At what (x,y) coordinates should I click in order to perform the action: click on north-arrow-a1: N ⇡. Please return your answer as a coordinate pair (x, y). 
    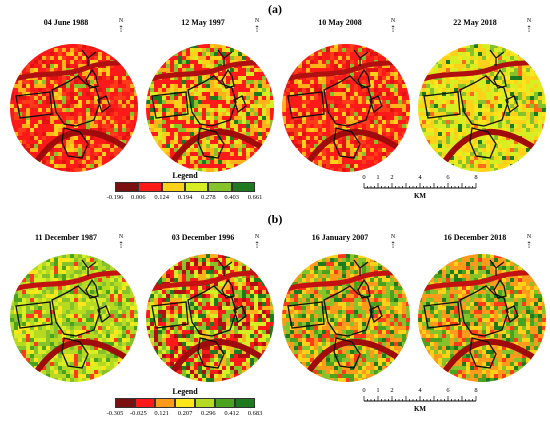
    Looking at the image, I should click on (121, 26).